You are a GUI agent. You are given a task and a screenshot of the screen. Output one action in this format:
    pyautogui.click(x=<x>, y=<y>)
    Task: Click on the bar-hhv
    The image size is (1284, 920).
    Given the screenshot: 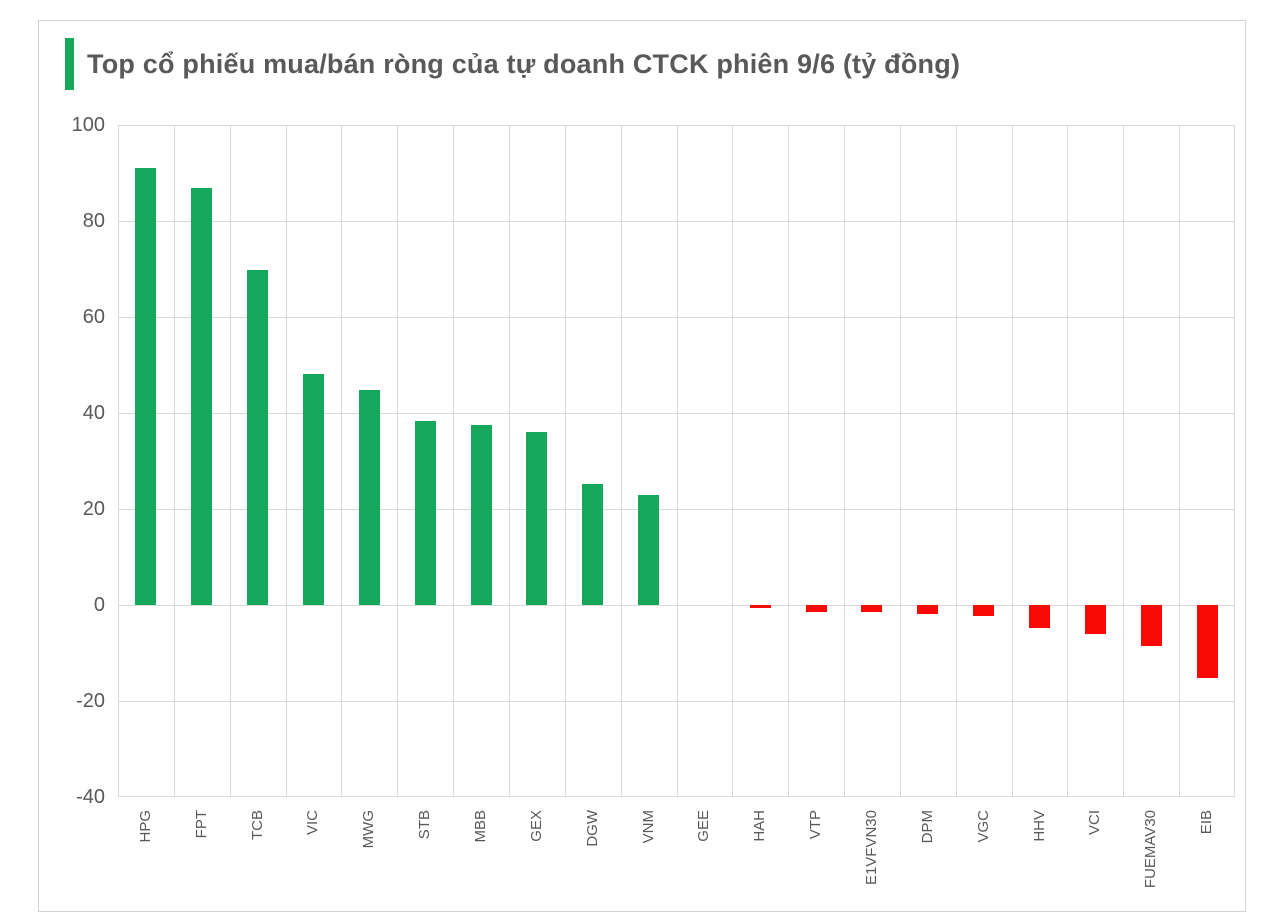 What is the action you would take?
    pyautogui.click(x=1039, y=616)
    